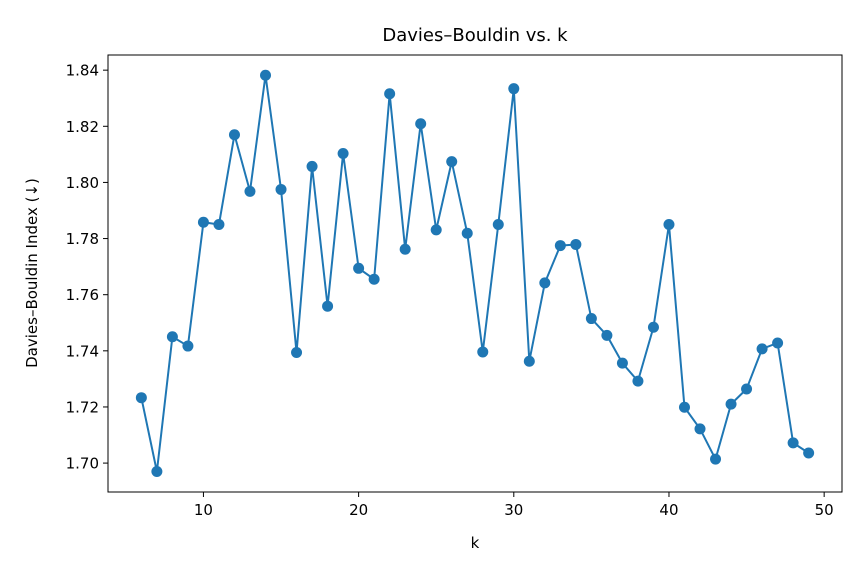 Image resolution: width=864 pixels, height=576 pixels. Describe the element at coordinates (700, 429) in the screenshot. I see `data-point-k42` at that location.